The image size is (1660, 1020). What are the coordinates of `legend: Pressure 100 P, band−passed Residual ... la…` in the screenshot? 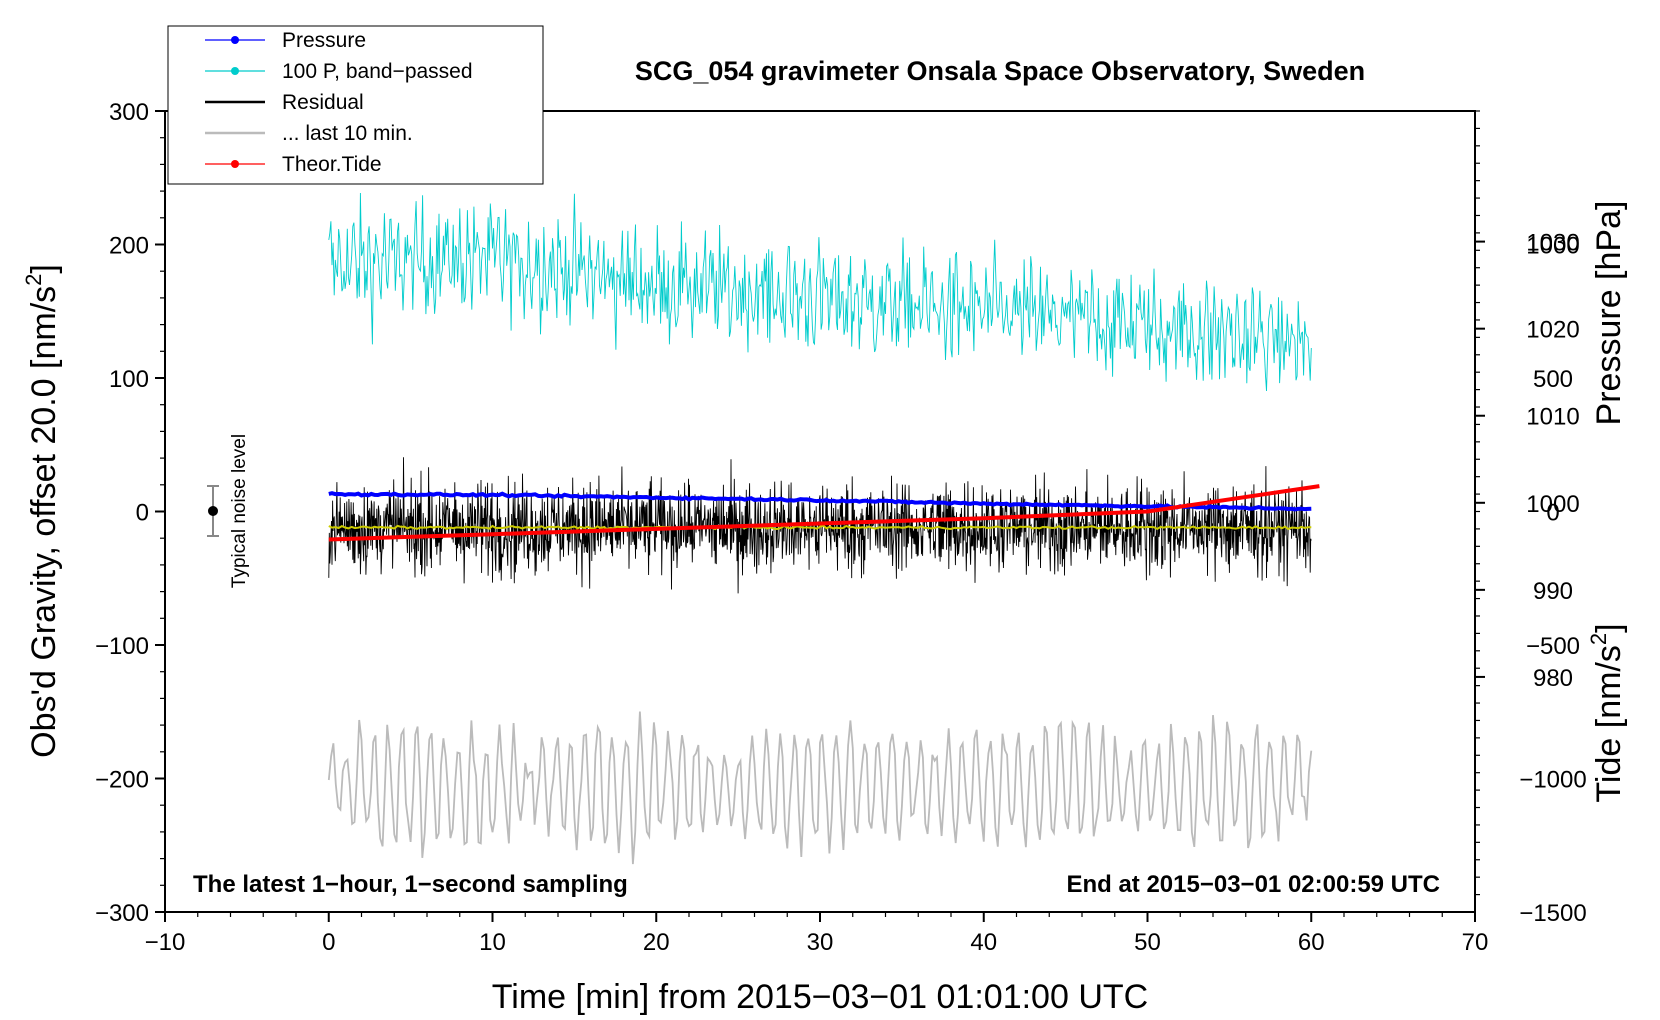 It's located at (355, 105).